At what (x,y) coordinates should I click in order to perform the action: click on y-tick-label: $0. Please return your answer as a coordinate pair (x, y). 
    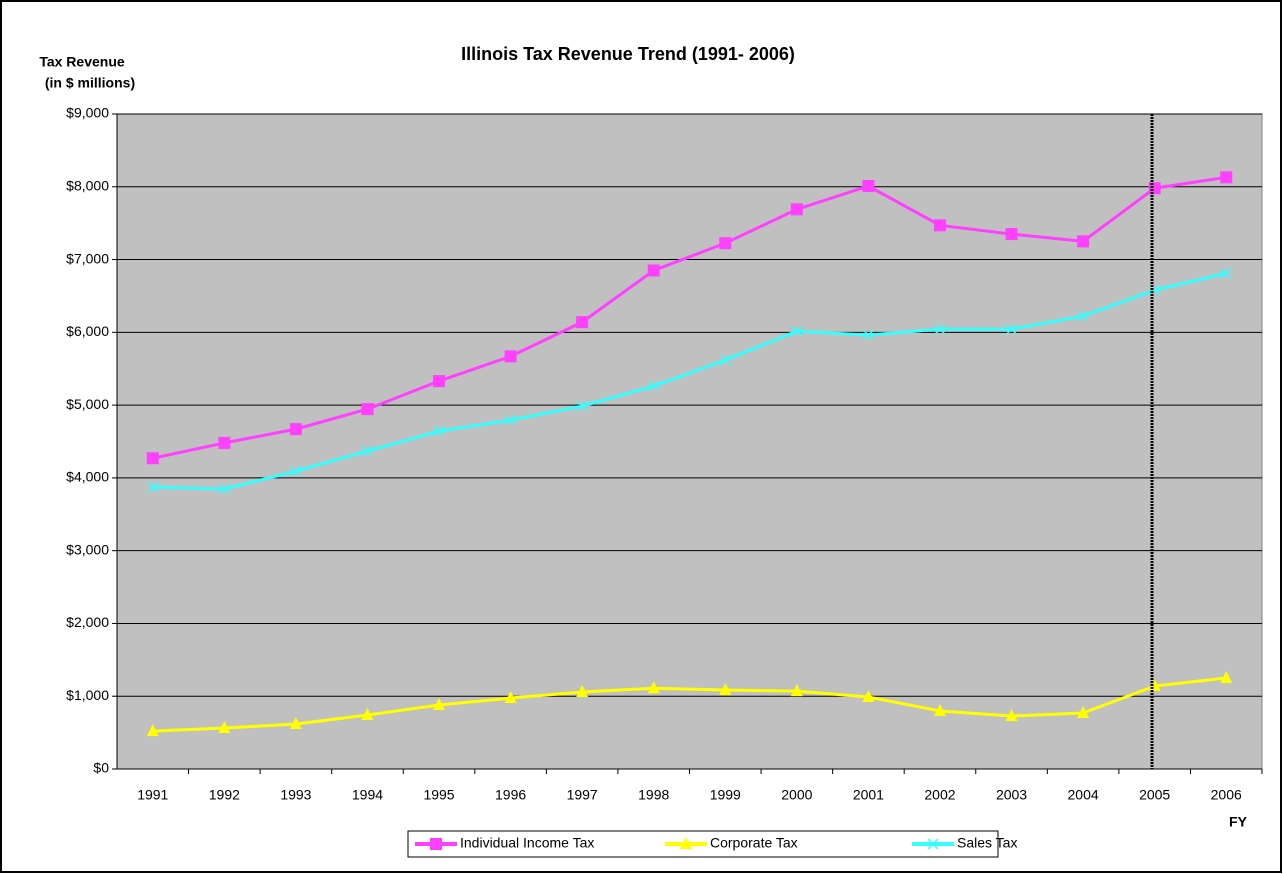
    Looking at the image, I should click on (101, 768).